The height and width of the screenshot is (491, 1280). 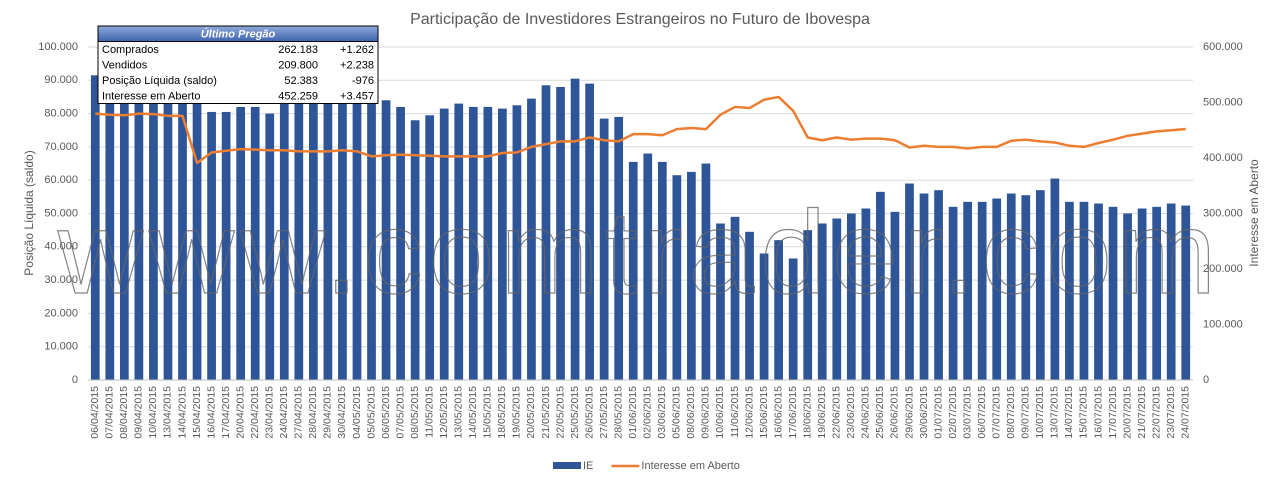 What do you see at coordinates (357, 97) in the screenshot?
I see `table-cell: +3.457` at bounding box center [357, 97].